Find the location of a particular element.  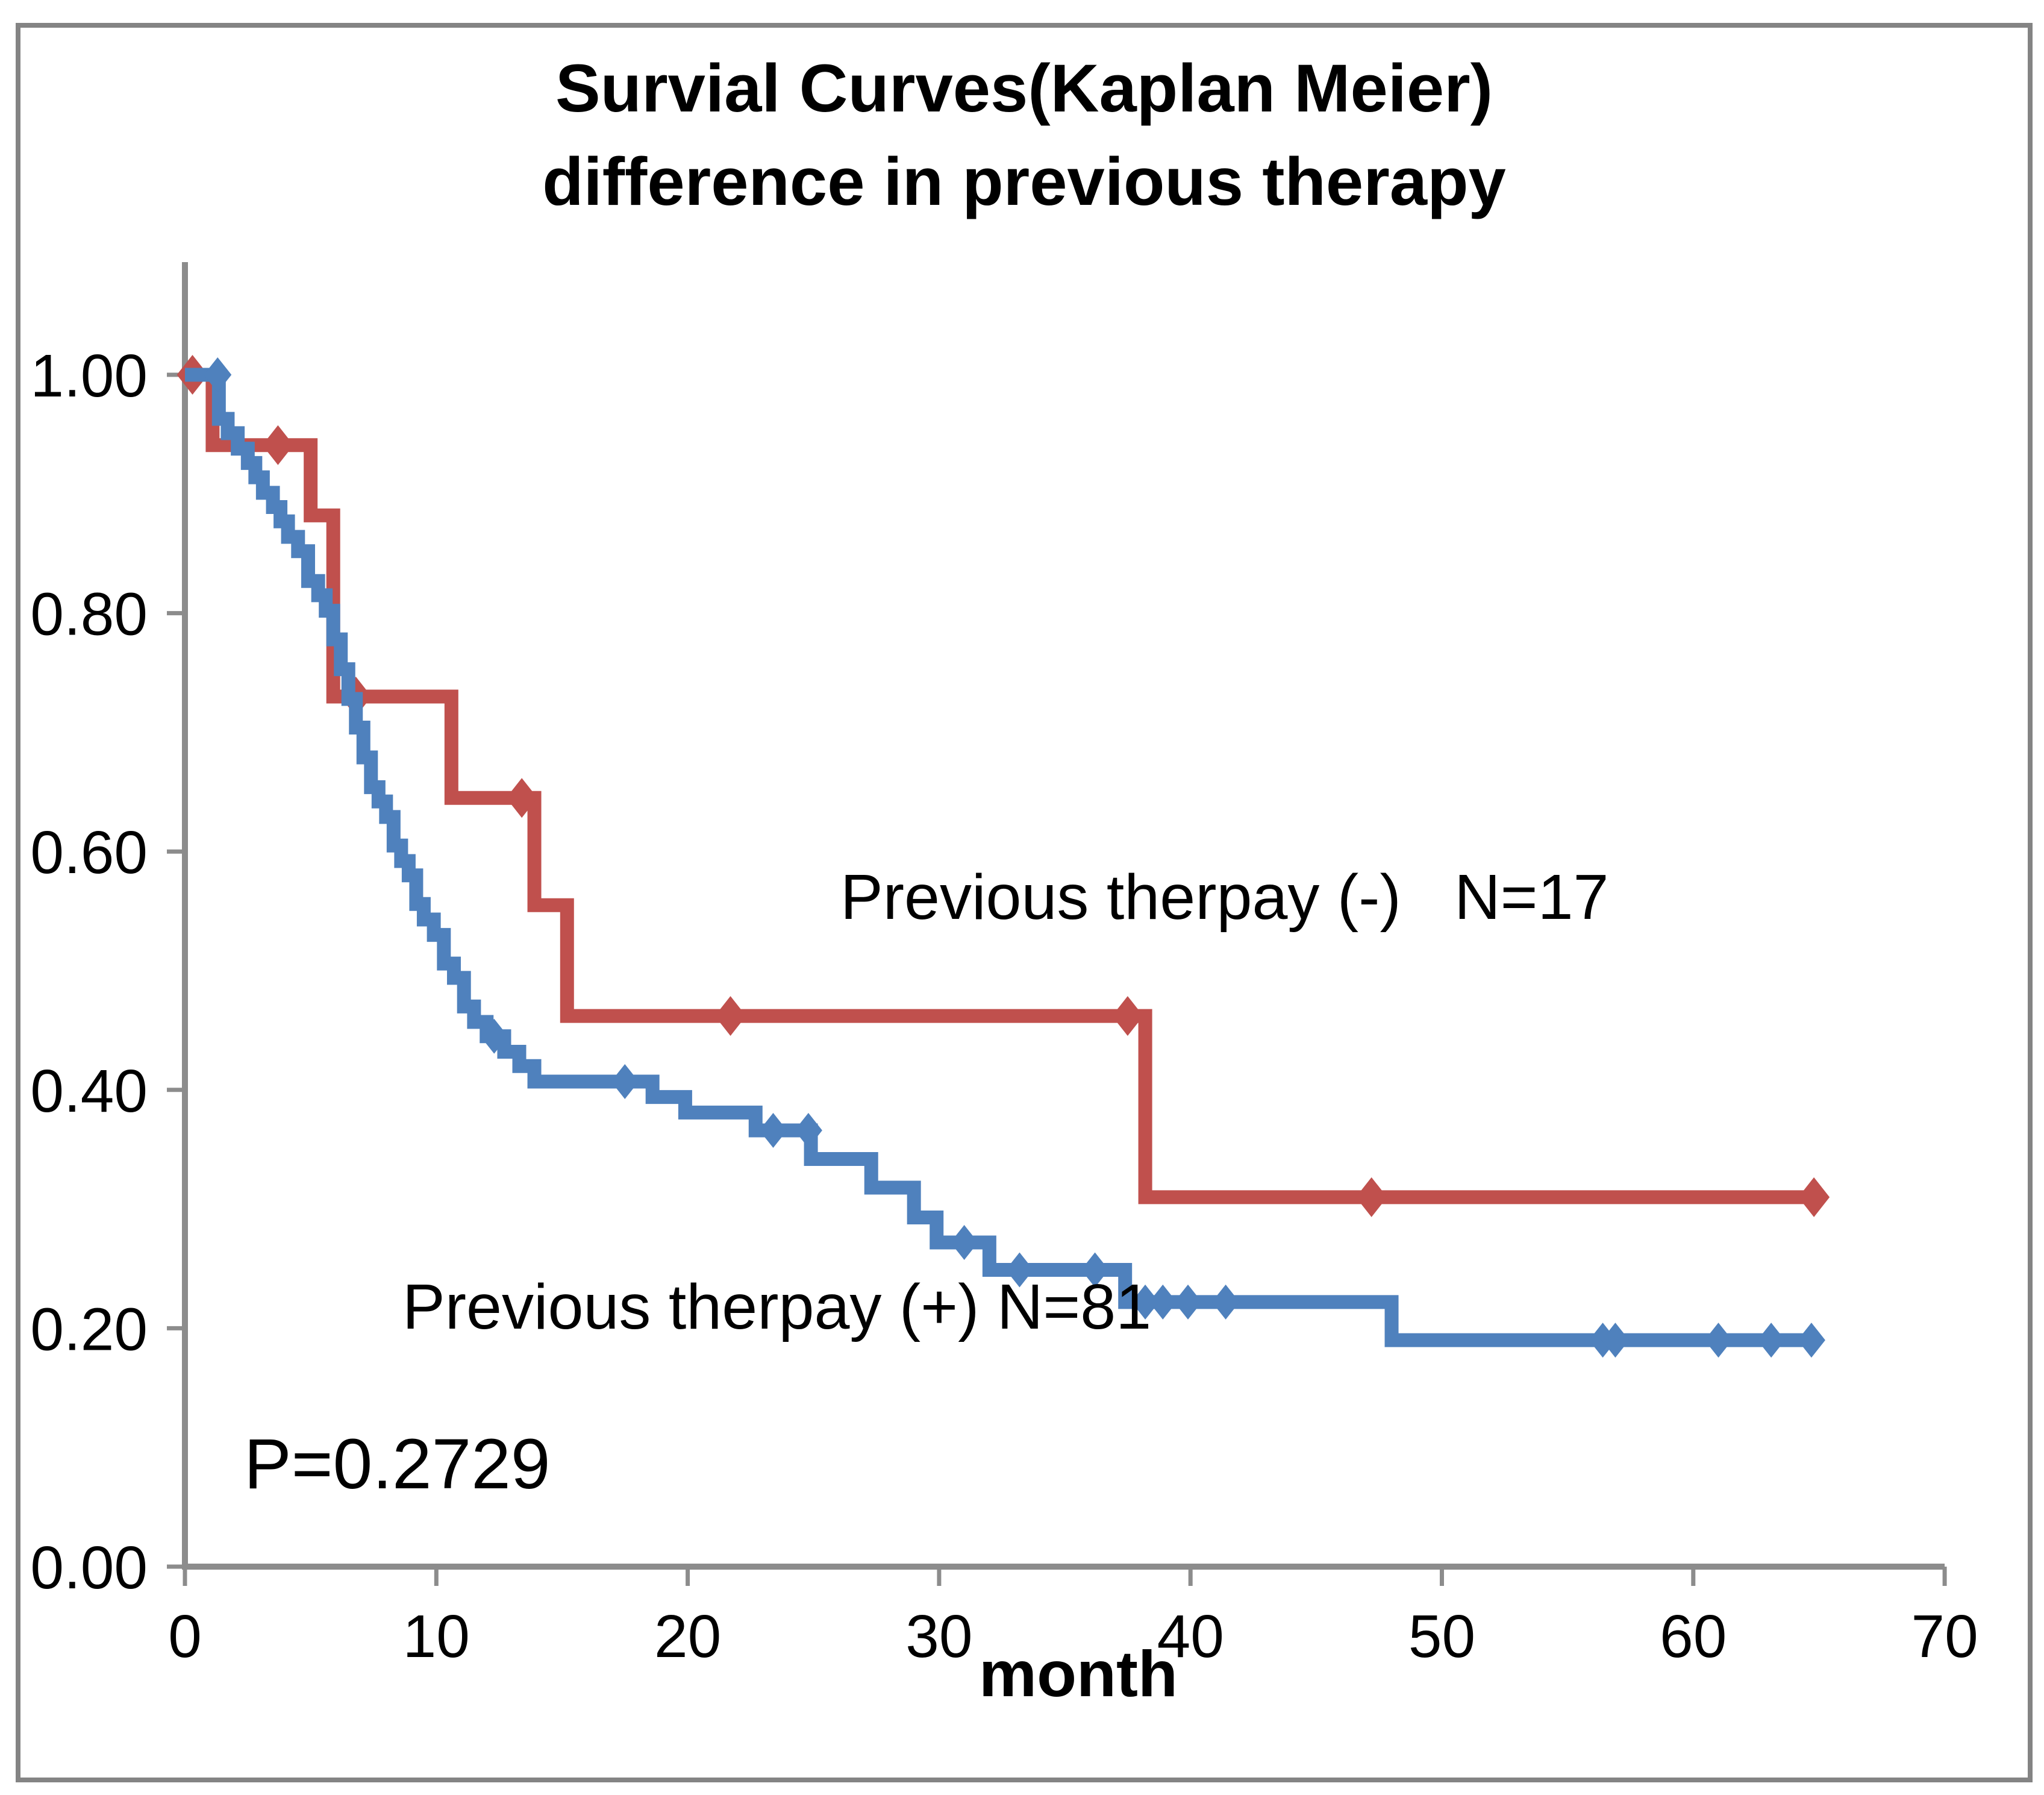

legend-previous-therapy-positive: Previous therpay (+) N=81 is located at coordinates (776, 1306).